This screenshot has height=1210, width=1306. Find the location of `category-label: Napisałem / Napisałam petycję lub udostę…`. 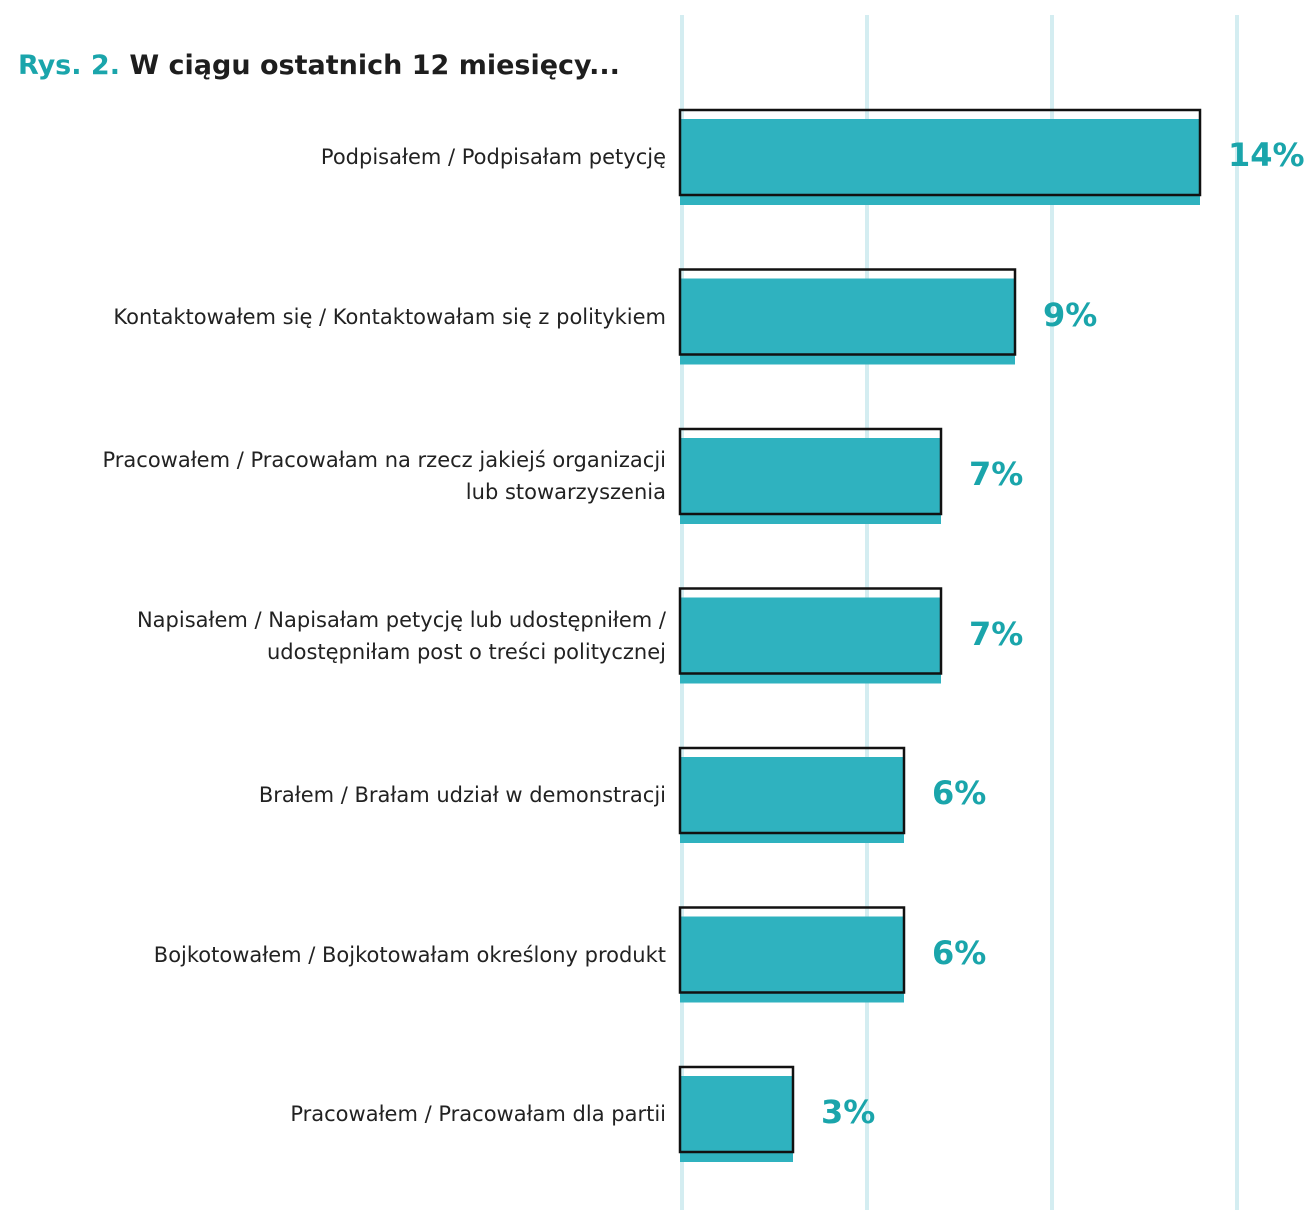

category-label: Napisałem / Napisałam petycję lub udostę… is located at coordinates (401, 635).